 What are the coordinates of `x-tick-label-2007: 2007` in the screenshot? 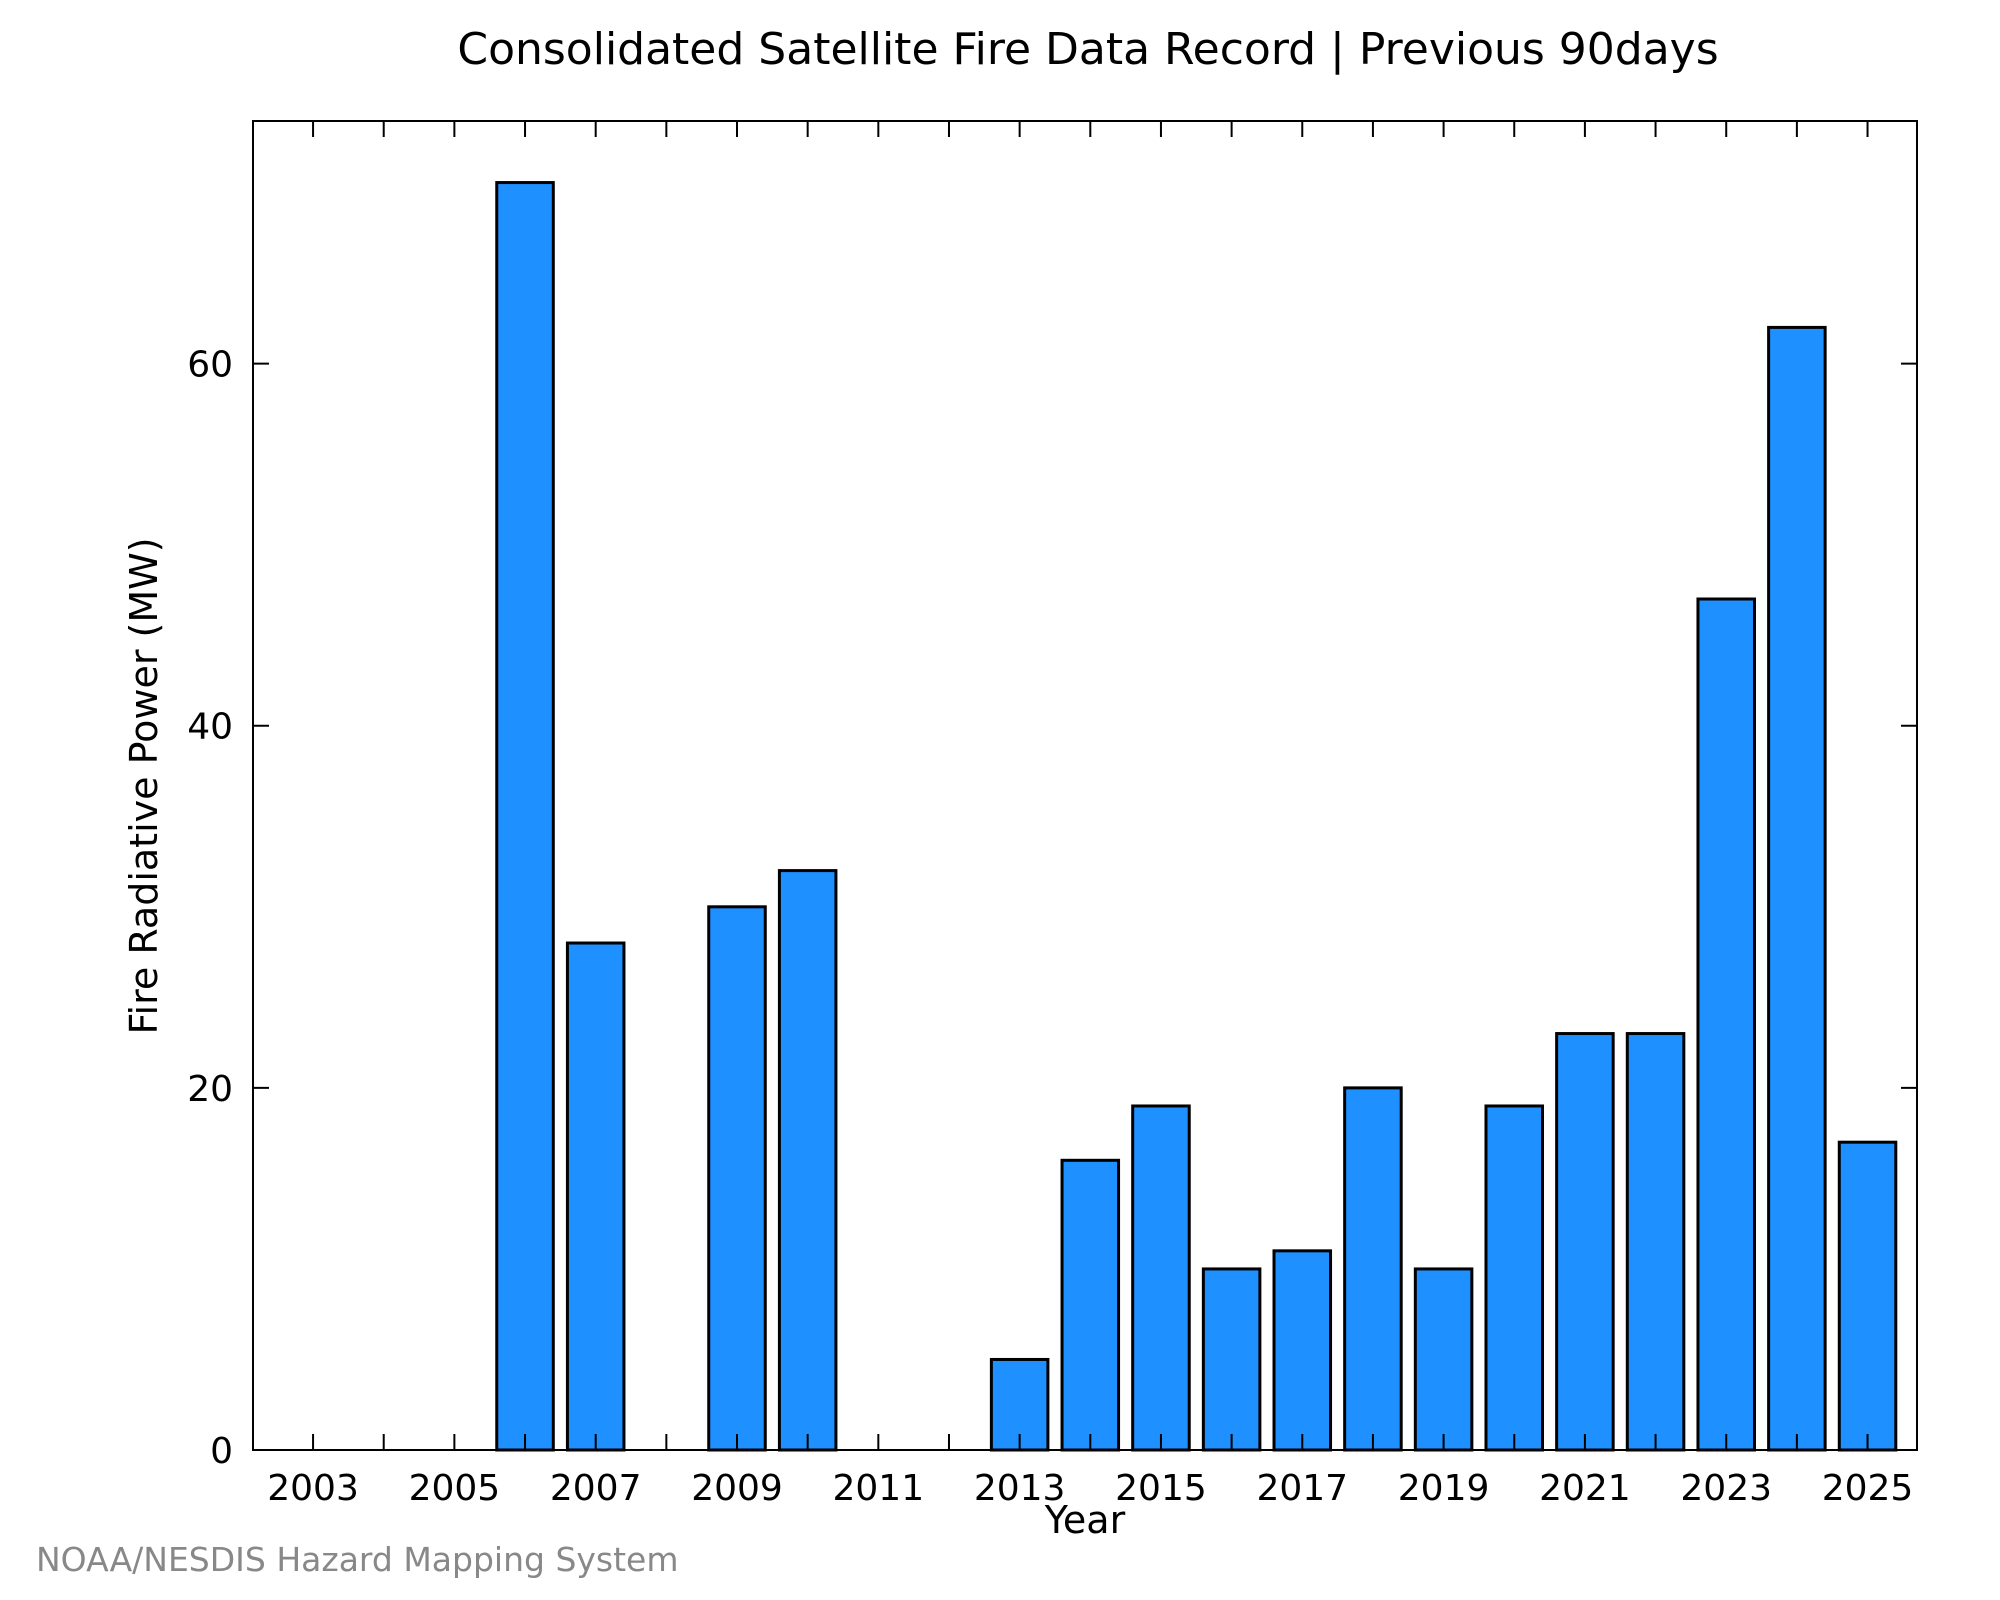 It's located at (596, 1488).